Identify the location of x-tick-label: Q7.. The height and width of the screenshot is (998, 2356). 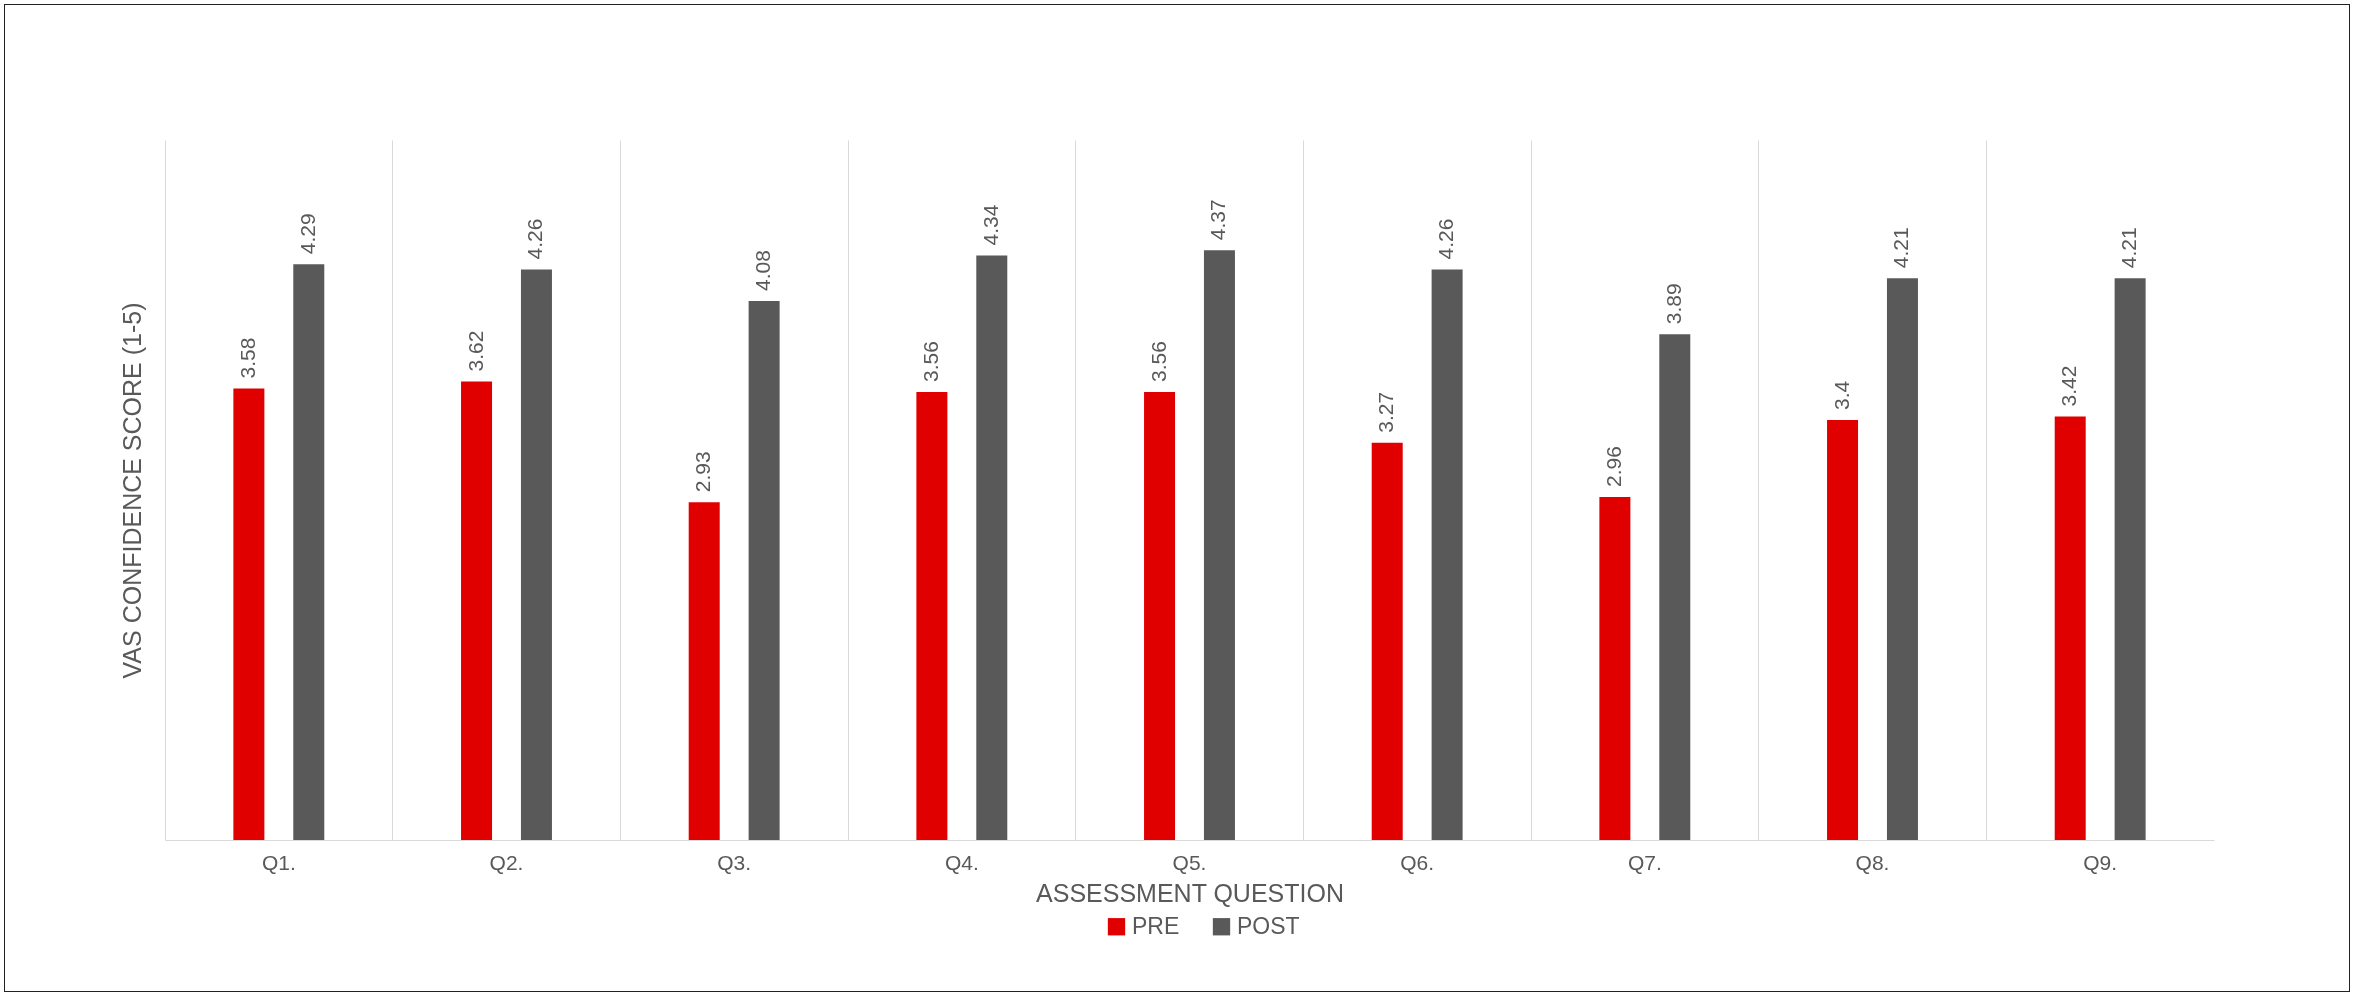
(1644, 862).